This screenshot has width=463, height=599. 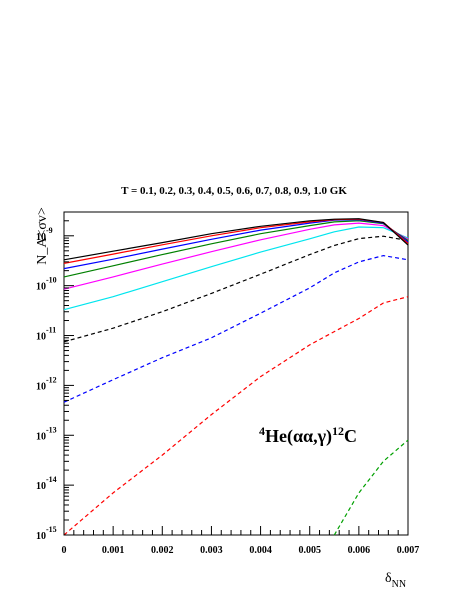 I want to click on annotation-mass-12: 12, so click(x=338, y=431).